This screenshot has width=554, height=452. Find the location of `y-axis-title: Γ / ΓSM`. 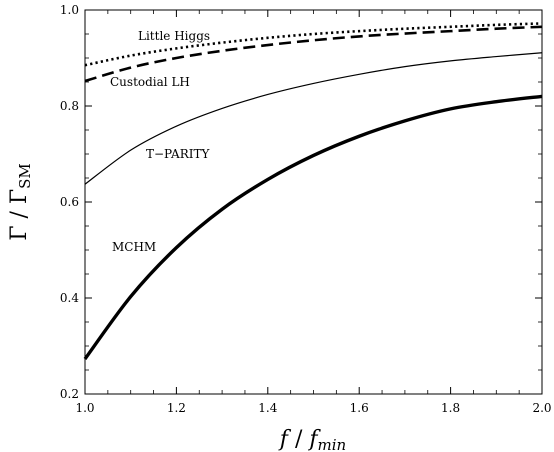

y-axis-title: Γ / ΓSM is located at coordinates (20, 202).